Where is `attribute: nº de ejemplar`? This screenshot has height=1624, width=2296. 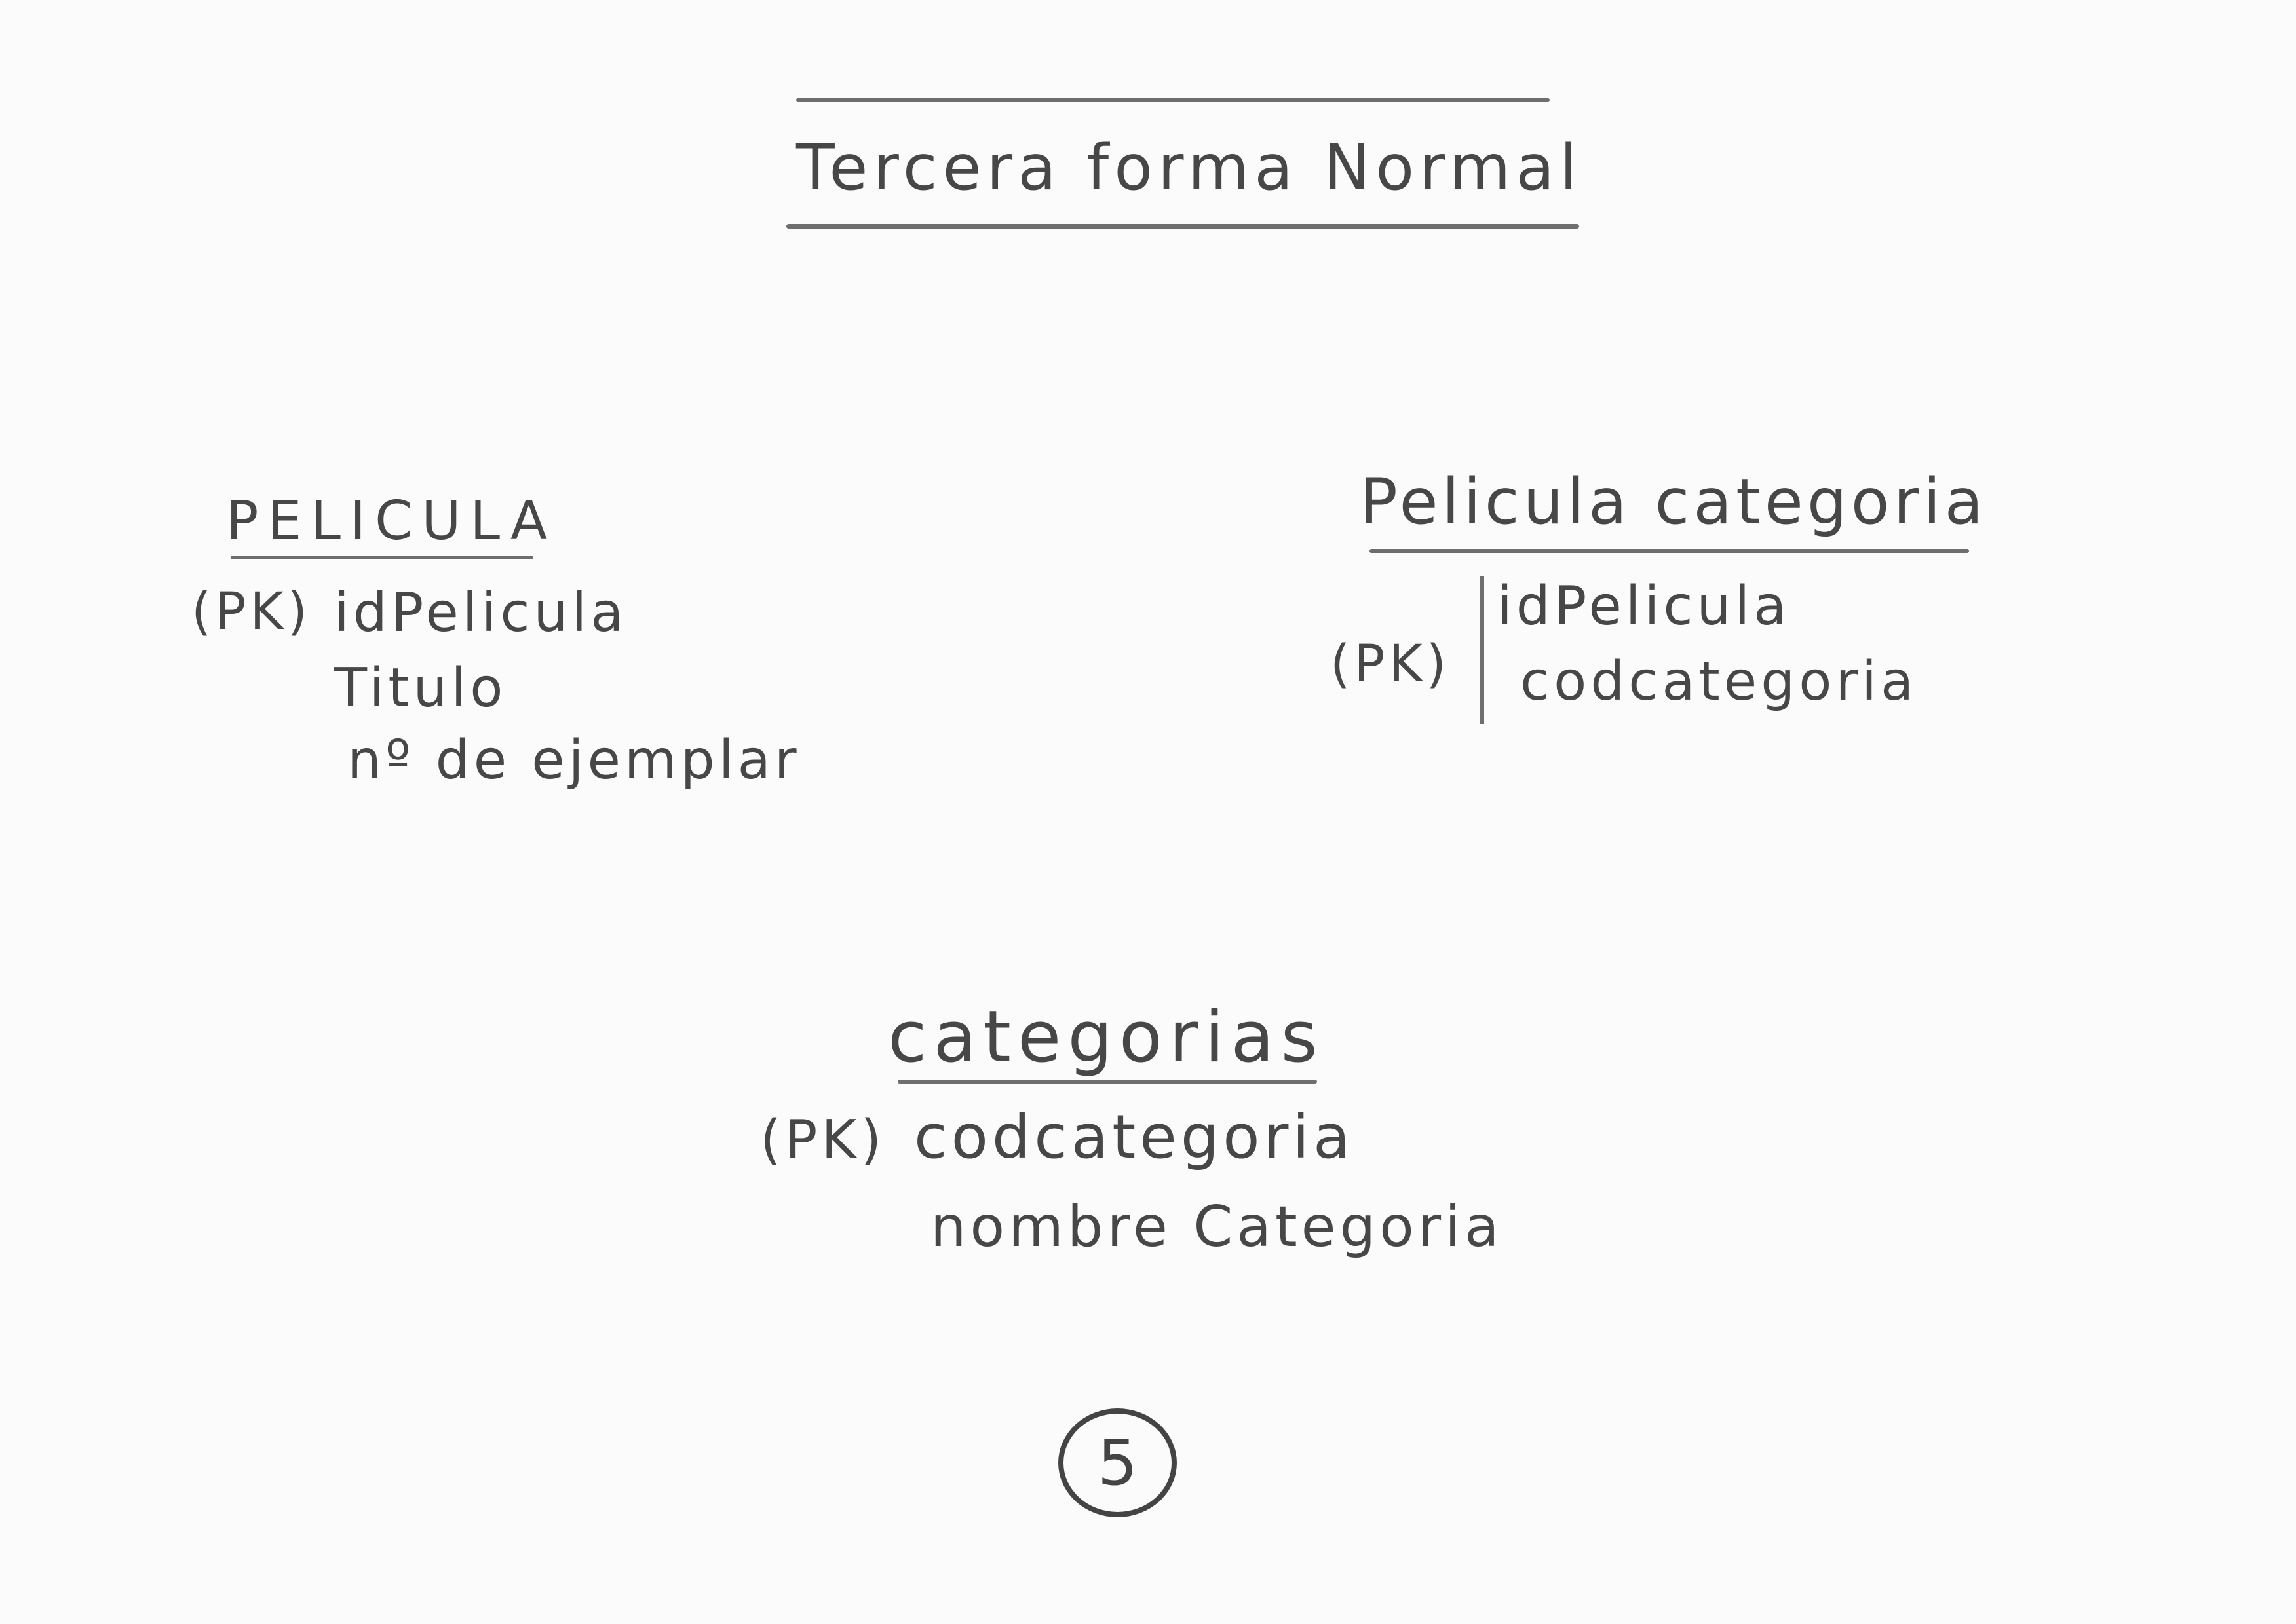 attribute: nº de ejemplar is located at coordinates (574, 760).